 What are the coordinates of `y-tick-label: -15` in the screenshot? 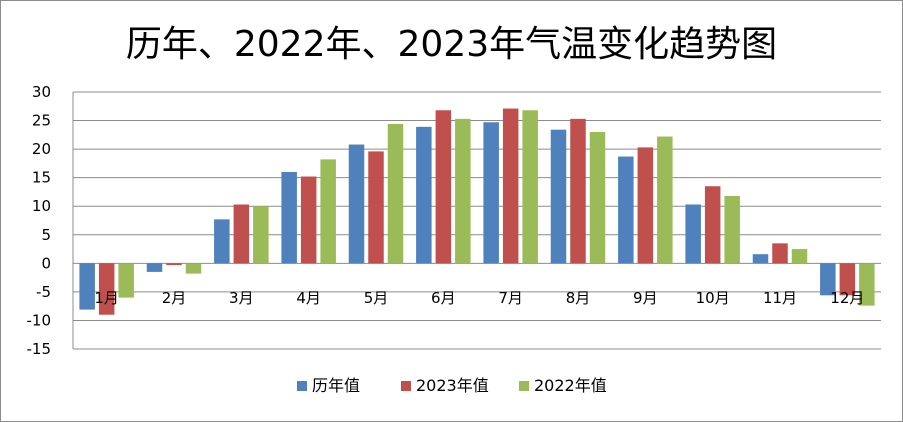 It's located at (39, 349).